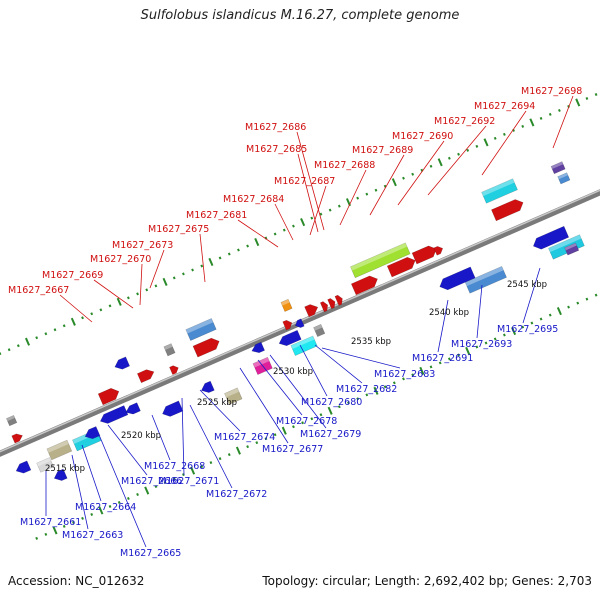 This screenshot has width=600, height=600. I want to click on forward-gene-label: M1627_2675, so click(178, 229).